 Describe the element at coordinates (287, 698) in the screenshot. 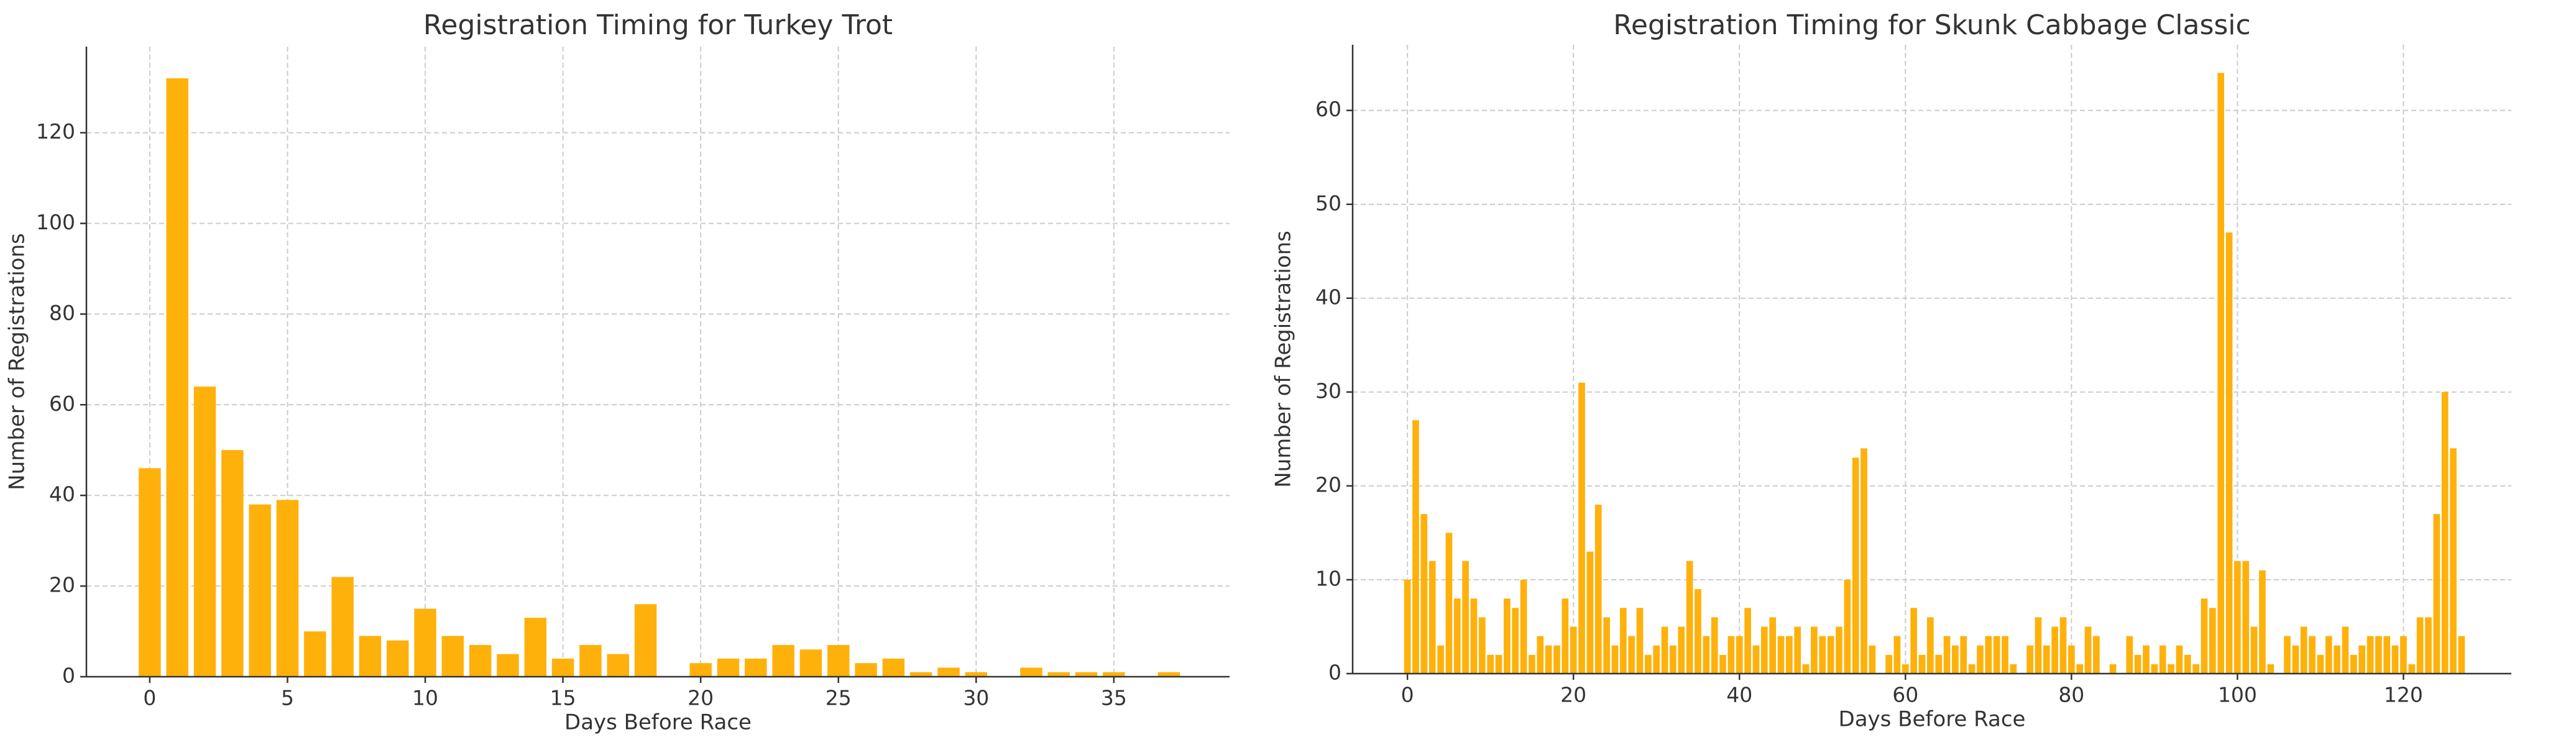

I see `x-tick-label: 5` at that location.